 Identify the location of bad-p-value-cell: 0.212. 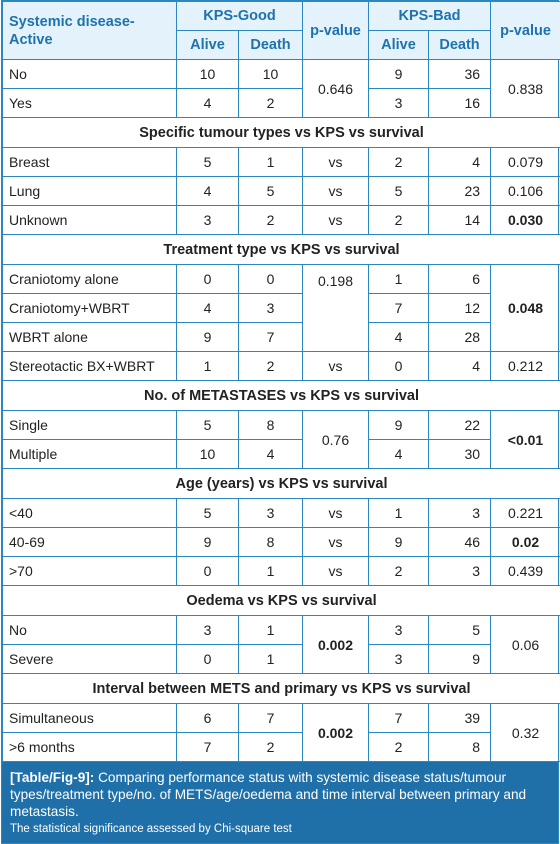
(525, 366).